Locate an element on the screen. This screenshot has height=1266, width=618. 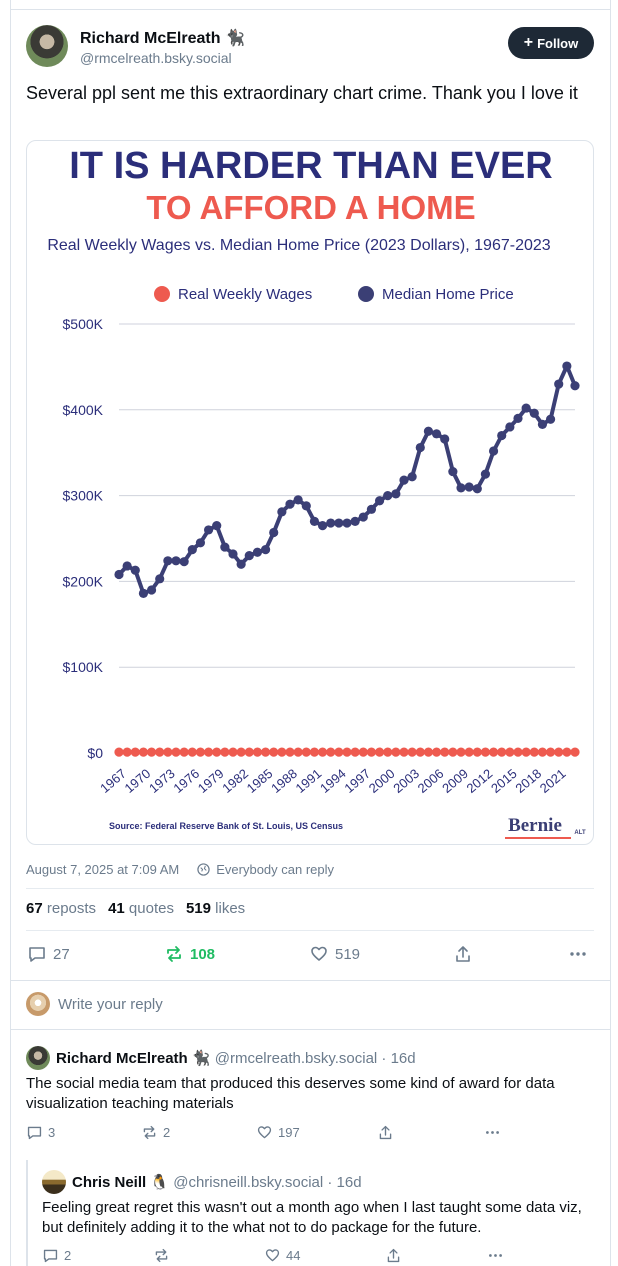
x-tick-label: 1973 is located at coordinates (162, 781).